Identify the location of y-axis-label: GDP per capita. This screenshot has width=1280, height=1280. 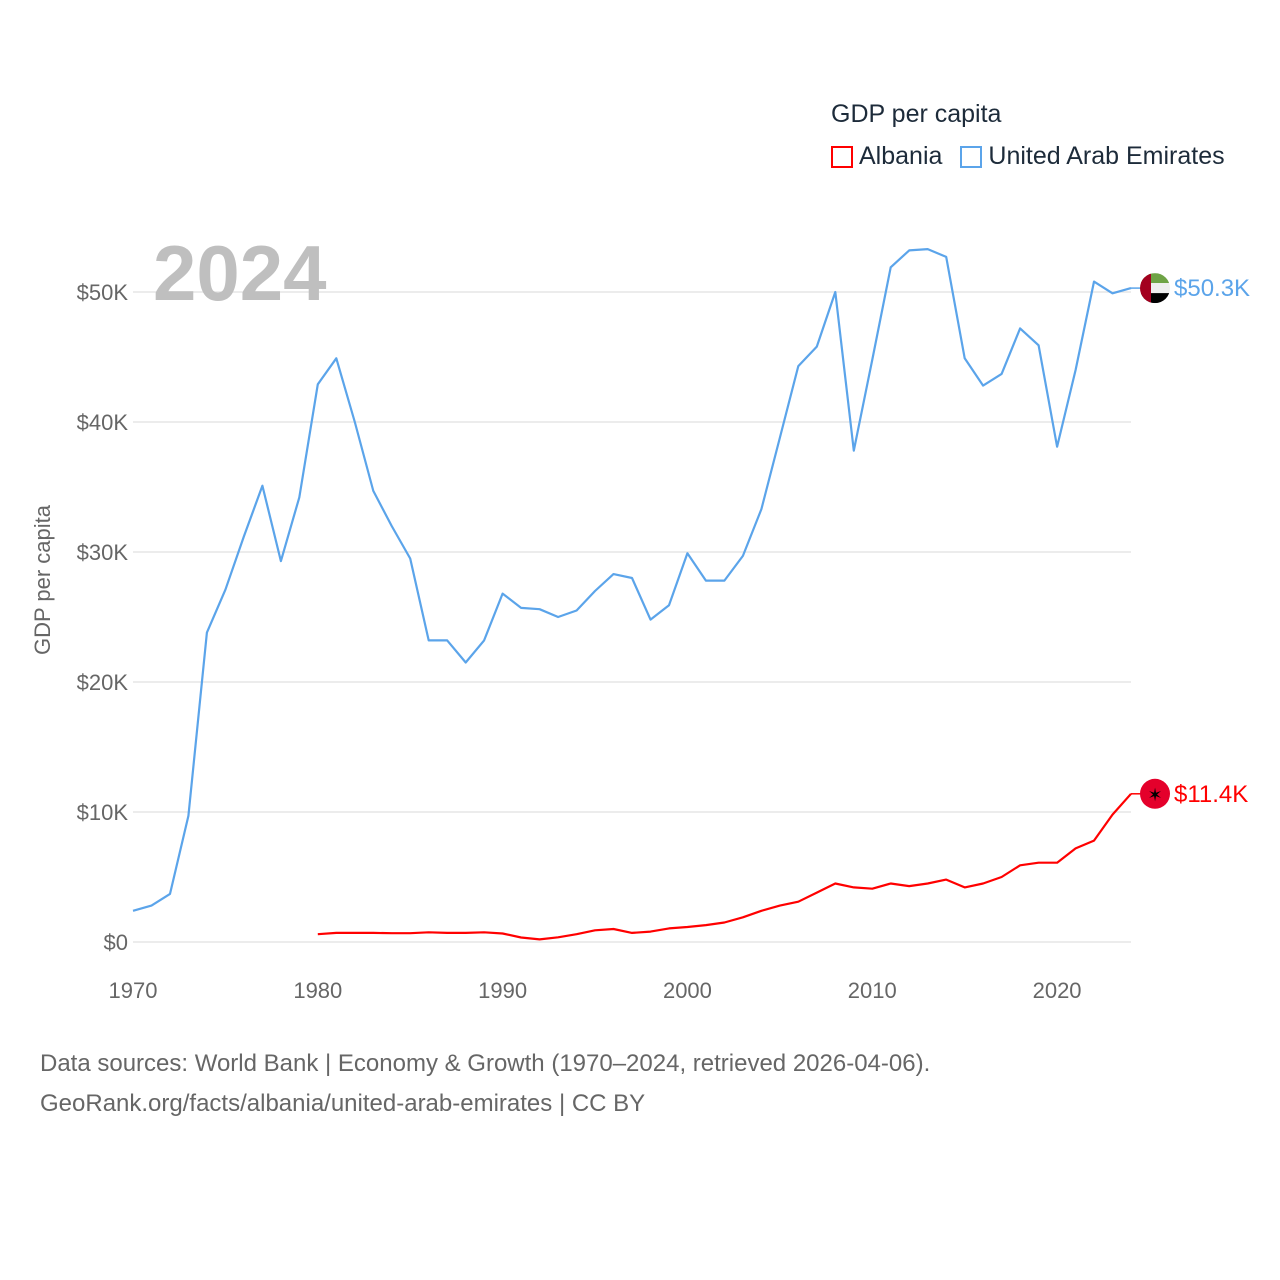
(42, 579).